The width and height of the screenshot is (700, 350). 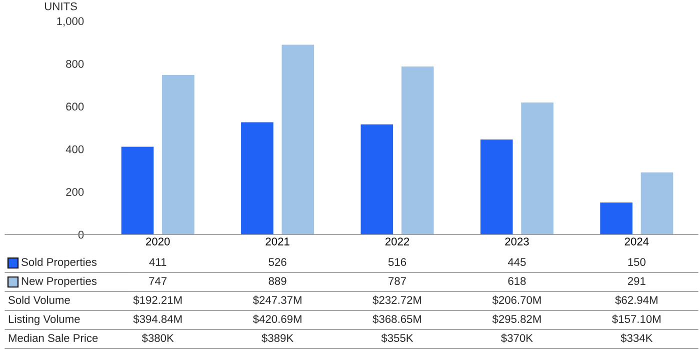 I want to click on data-label: 787, so click(x=397, y=281).